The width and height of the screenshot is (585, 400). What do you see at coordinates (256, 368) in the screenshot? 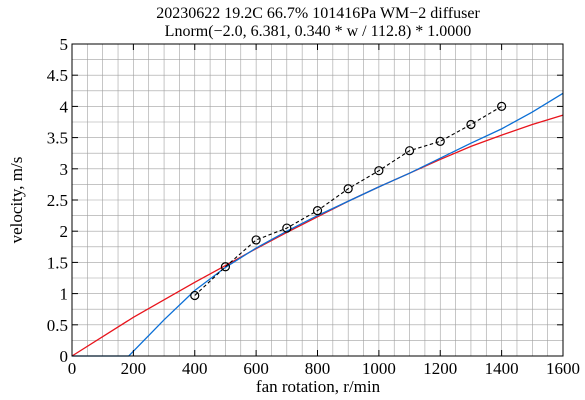
I see `x-tick-label: 600` at bounding box center [256, 368].